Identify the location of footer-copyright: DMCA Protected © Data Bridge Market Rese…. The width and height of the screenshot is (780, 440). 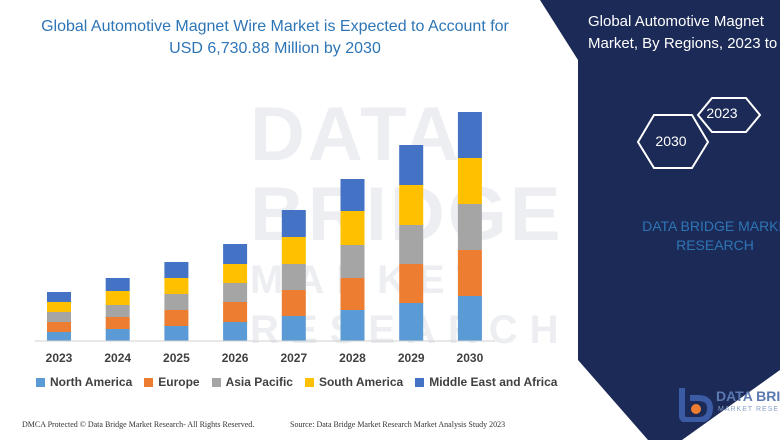
(138, 424).